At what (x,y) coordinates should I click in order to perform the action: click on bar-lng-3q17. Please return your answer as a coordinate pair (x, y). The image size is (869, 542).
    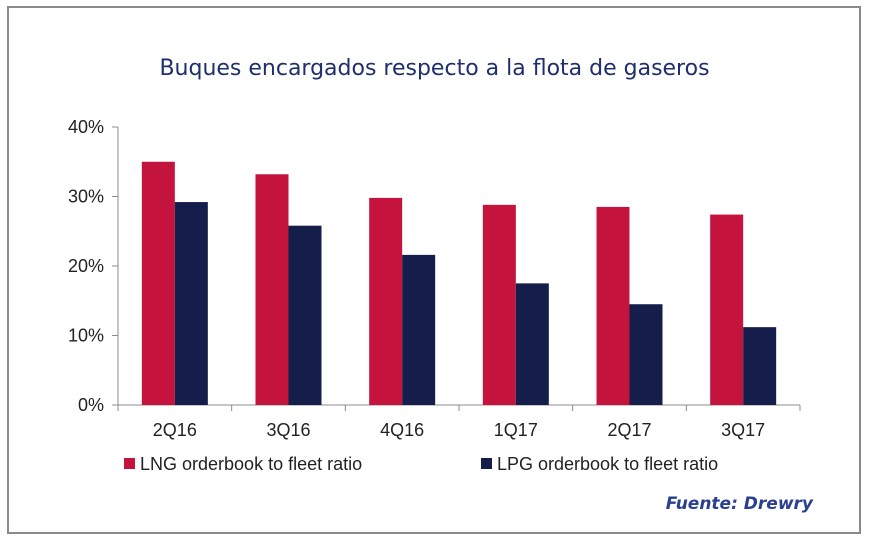
    Looking at the image, I should click on (727, 309).